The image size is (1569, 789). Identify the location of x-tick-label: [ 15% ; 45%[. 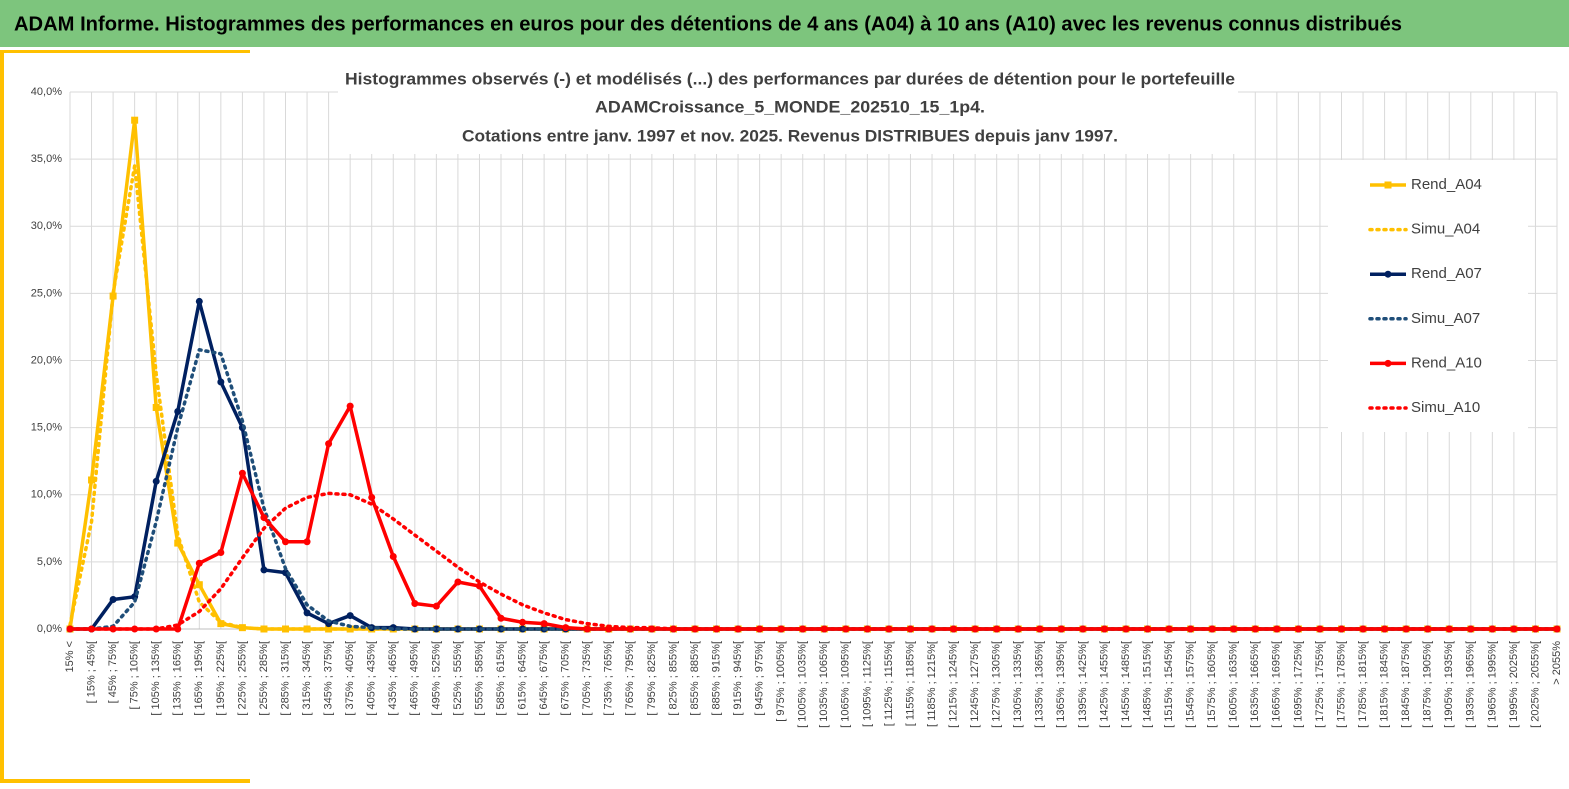
(91, 672).